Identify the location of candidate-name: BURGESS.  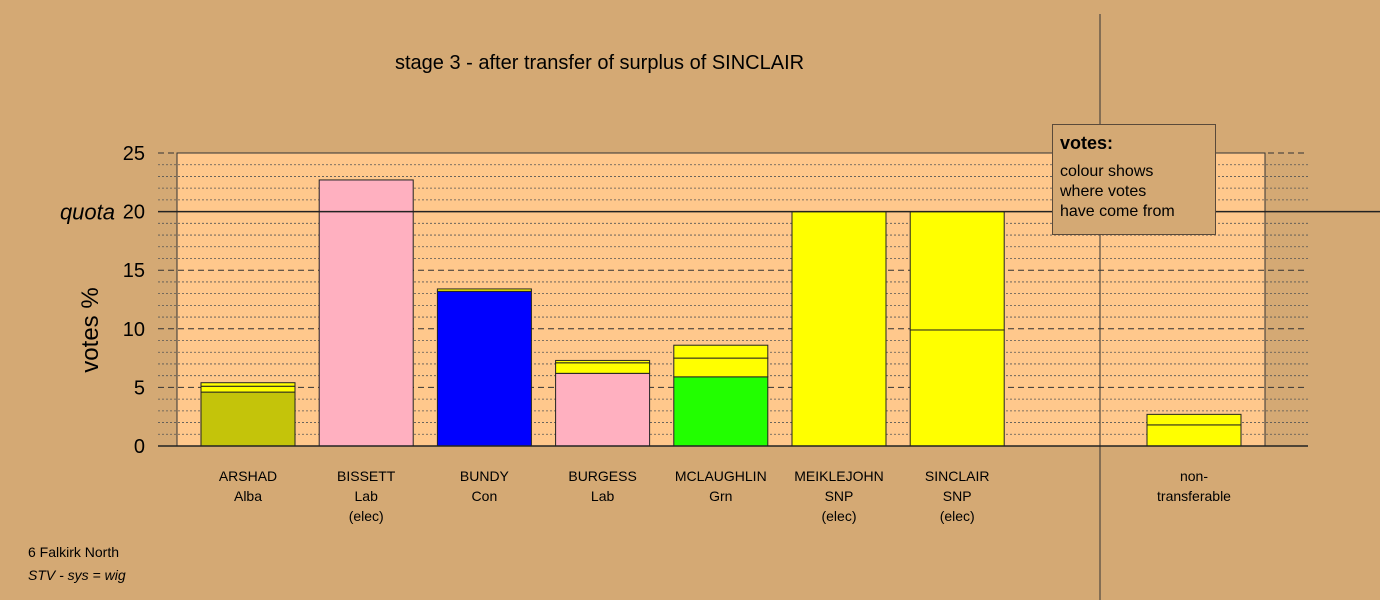
(602, 476).